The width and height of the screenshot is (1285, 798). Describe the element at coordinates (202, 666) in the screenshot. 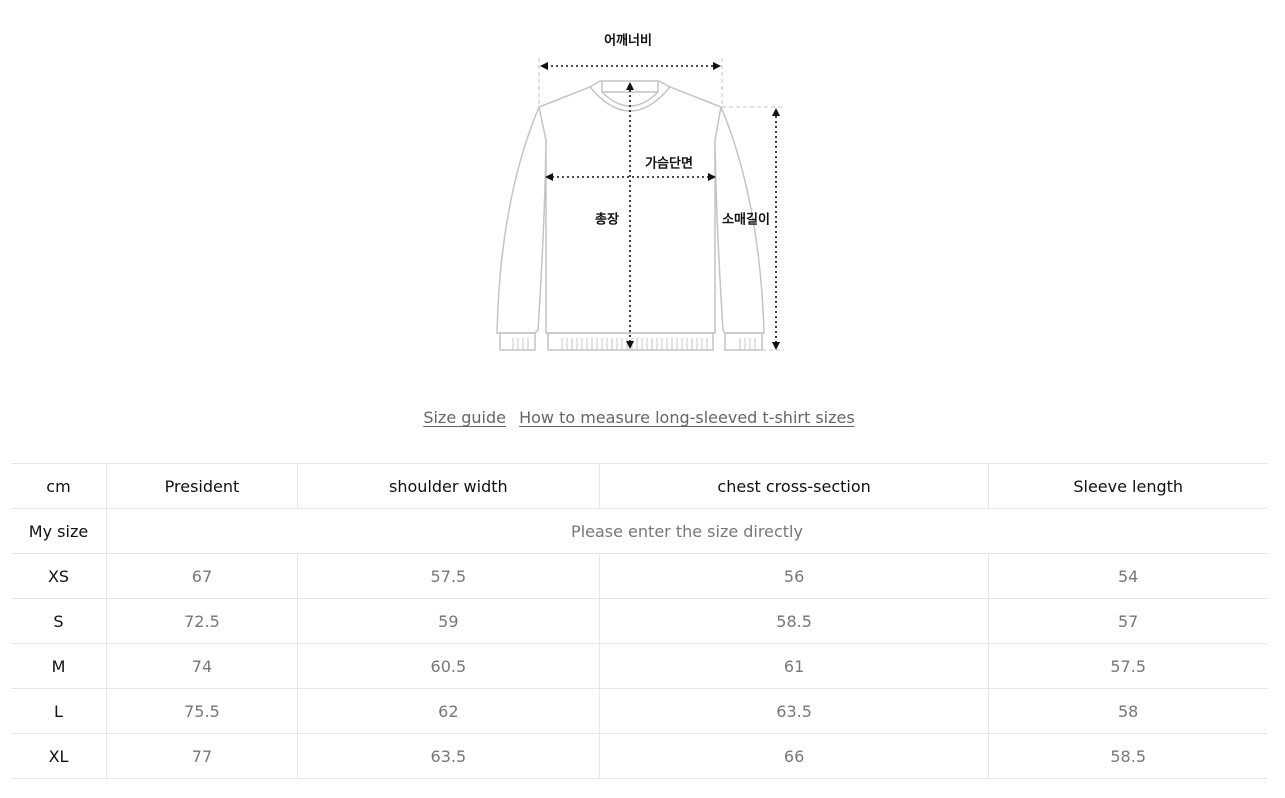

I see `size-value: 74` at that location.